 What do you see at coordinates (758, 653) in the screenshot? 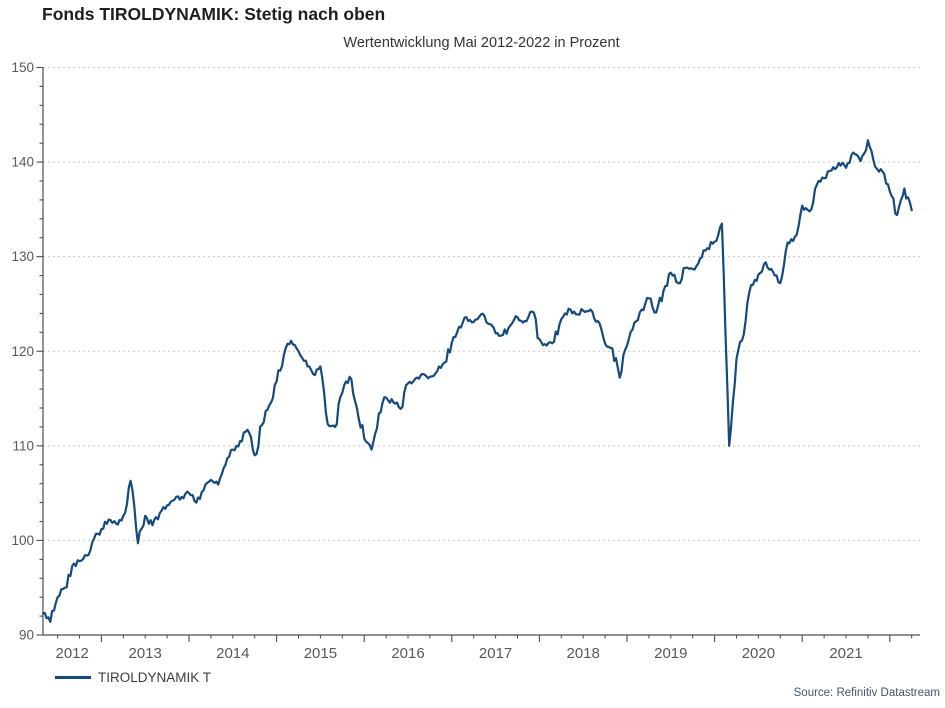
I see `svg-text: 2020` at bounding box center [758, 653].